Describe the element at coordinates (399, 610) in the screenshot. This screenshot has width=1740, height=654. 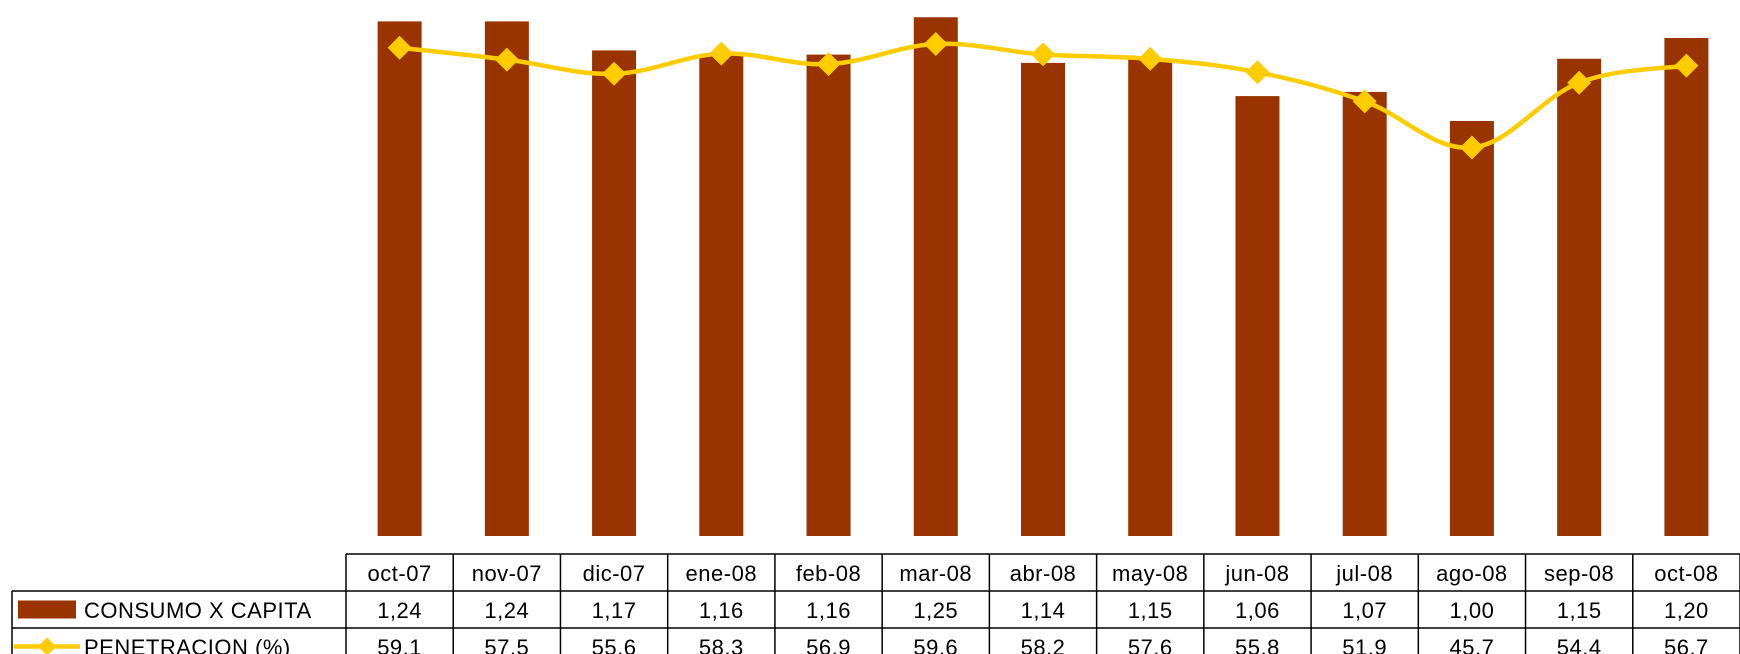
I see `consumo-value-oct-07: 1,24` at that location.